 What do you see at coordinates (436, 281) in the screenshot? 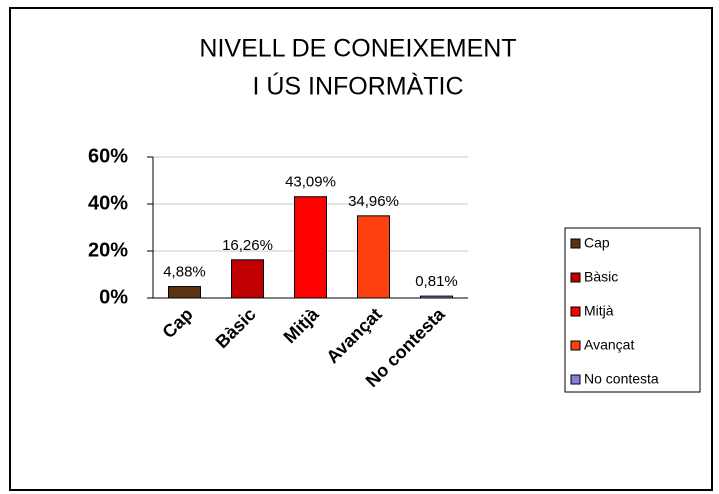
I see `value-label: 0,81%` at bounding box center [436, 281].